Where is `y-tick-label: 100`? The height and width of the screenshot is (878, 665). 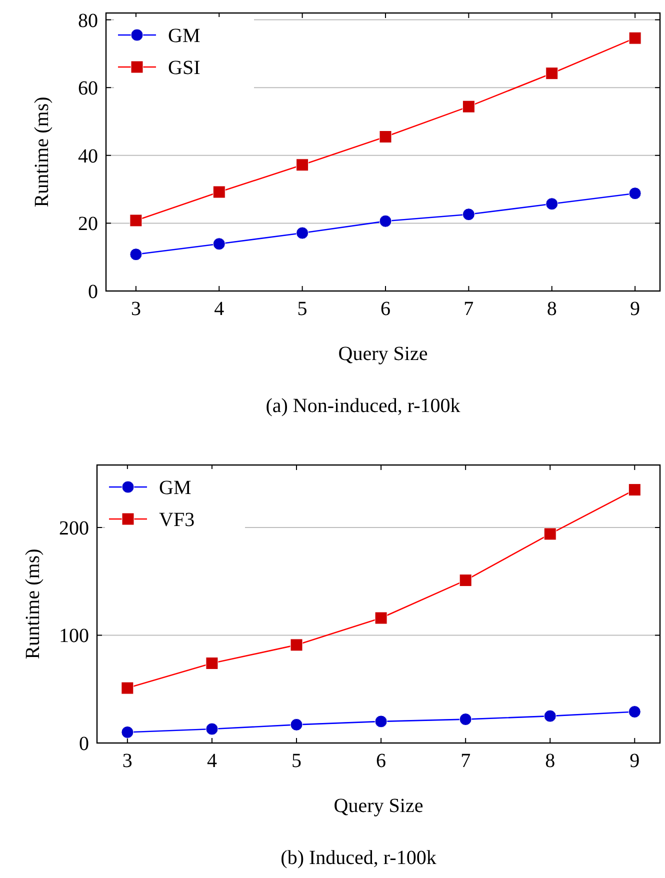
y-tick-label: 100 is located at coordinates (74, 636).